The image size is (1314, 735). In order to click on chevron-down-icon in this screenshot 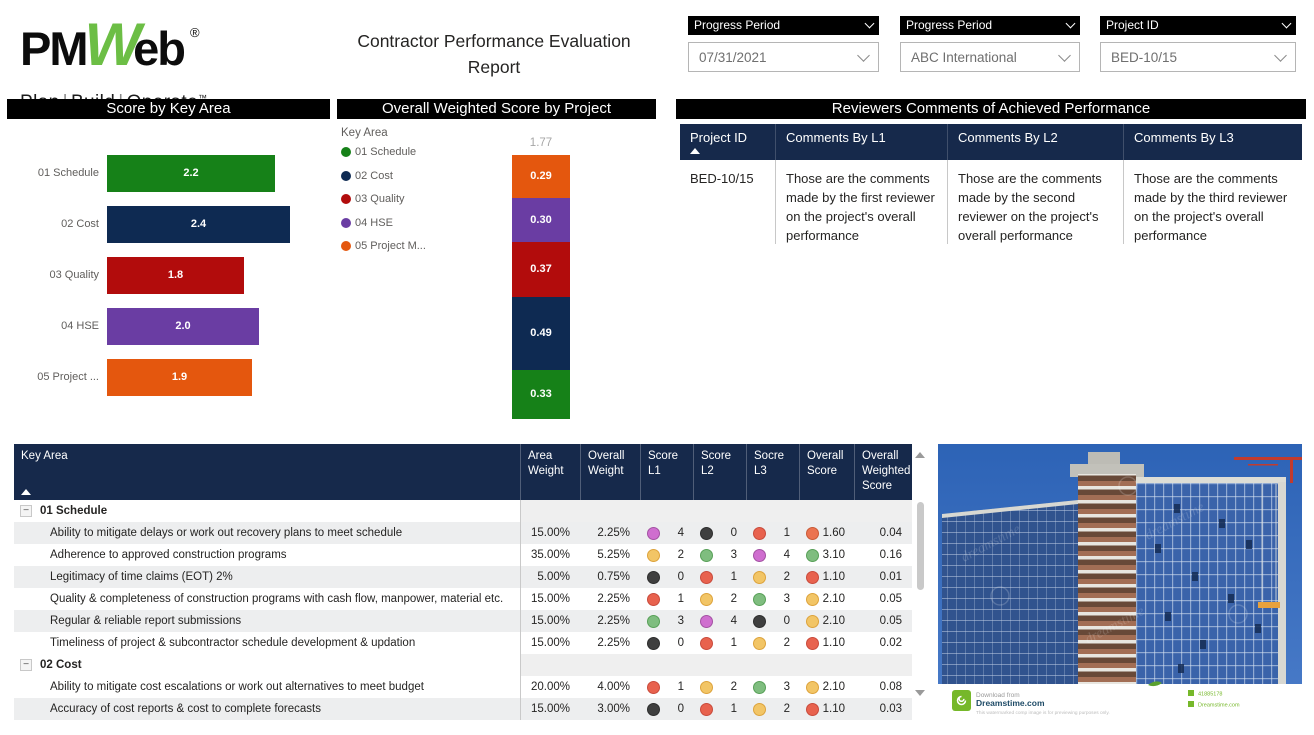, I will do `click(1064, 55)`.